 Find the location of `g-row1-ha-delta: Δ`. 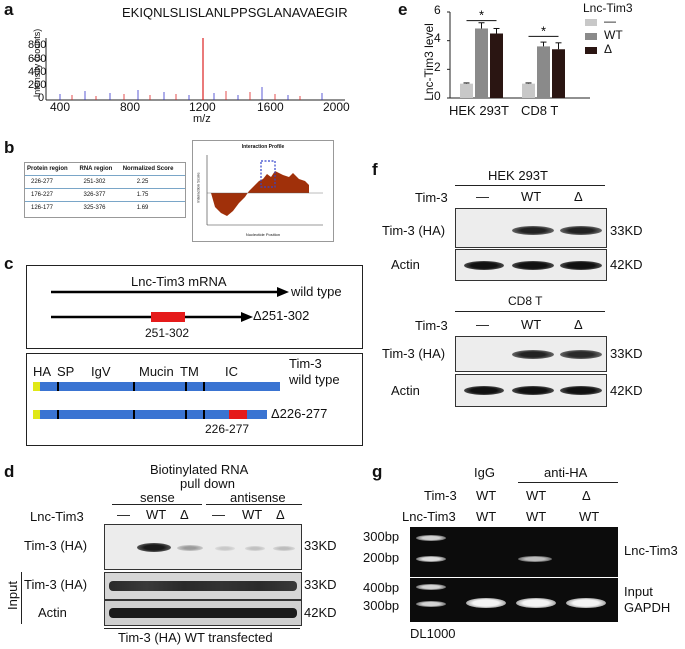

g-row1-ha-delta: Δ is located at coordinates (586, 495).